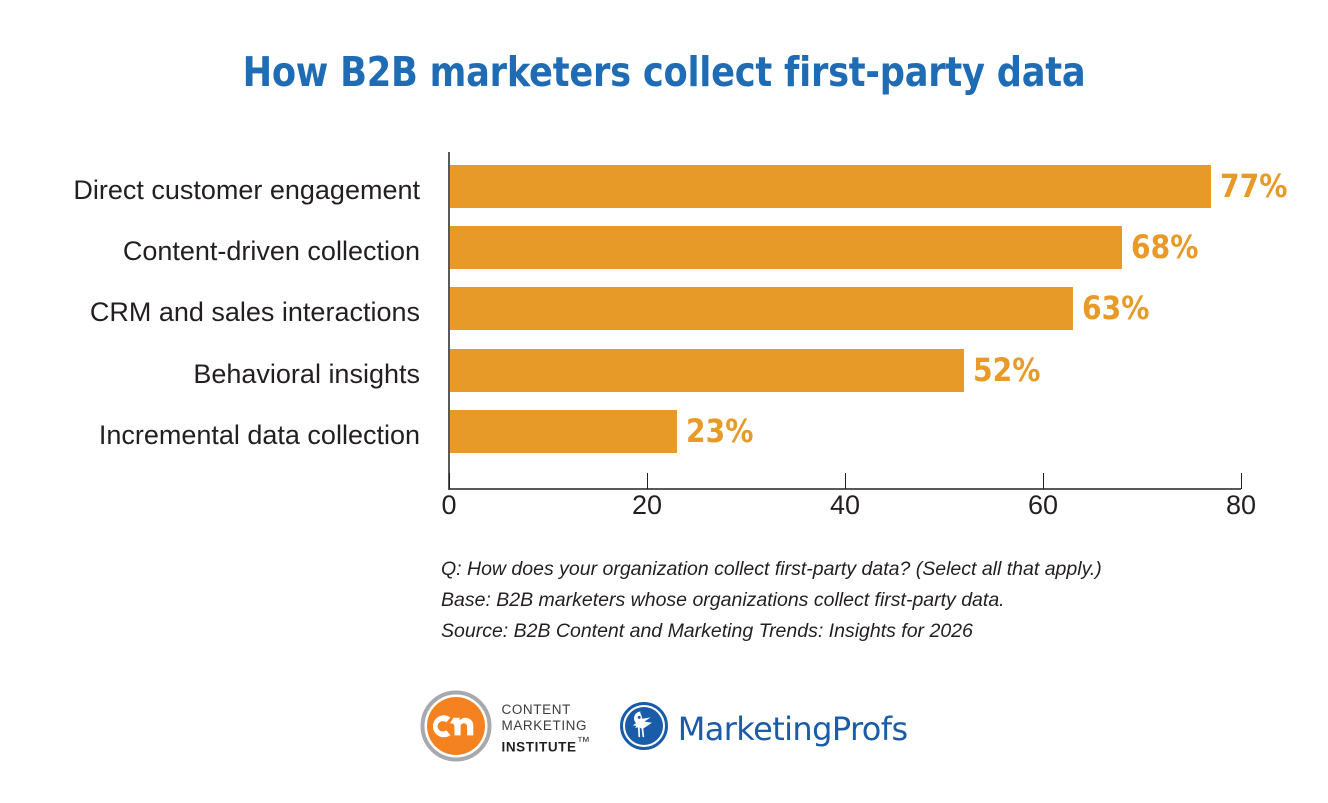  I want to click on x-tick-label-0: 0, so click(449, 505).